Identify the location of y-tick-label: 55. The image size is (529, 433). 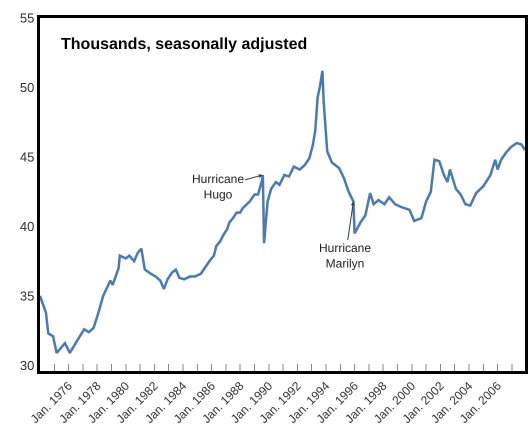
(27, 18).